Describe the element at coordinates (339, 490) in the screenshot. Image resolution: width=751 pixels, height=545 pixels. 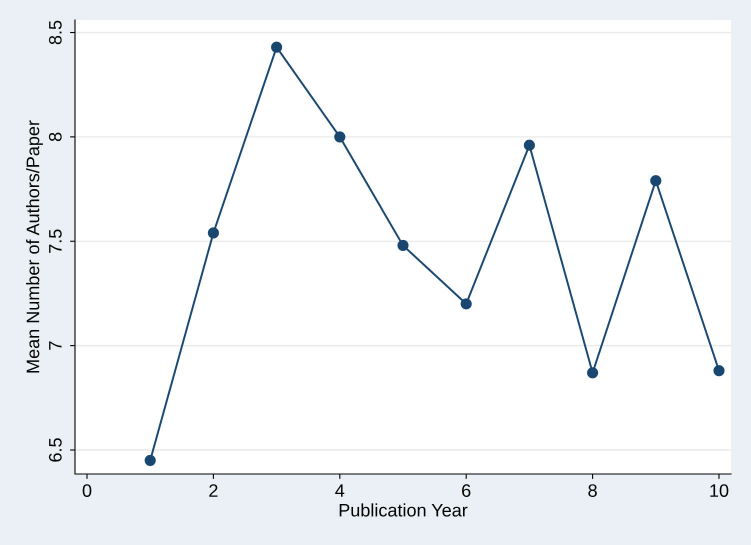
I see `x-tick-label: 4` at that location.